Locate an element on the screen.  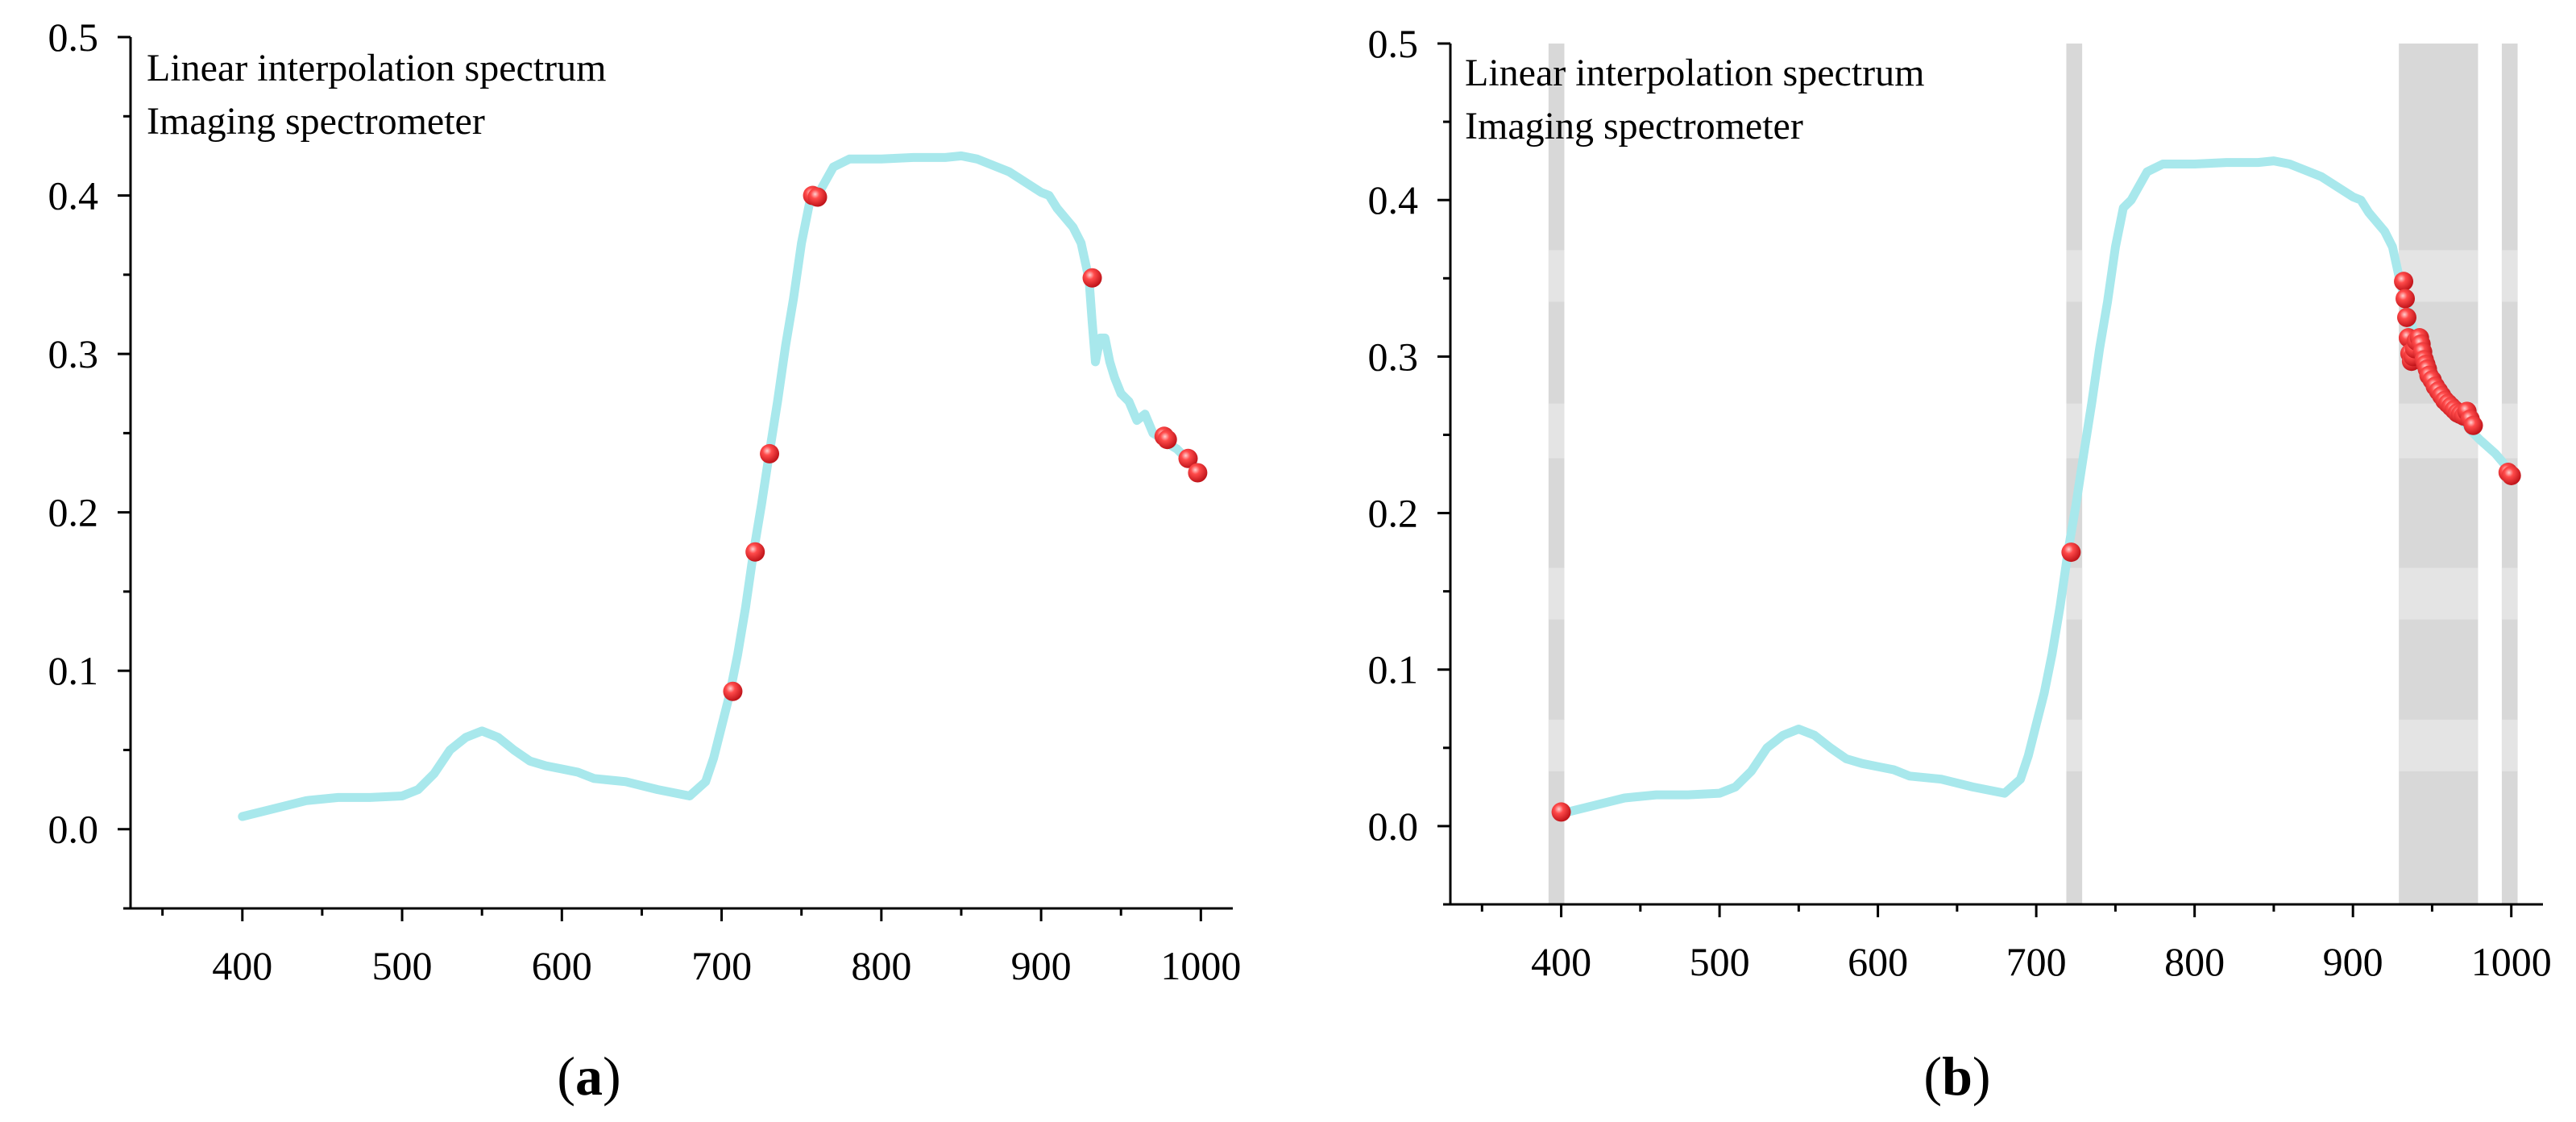
panel-label: (b) is located at coordinates (1956, 1076).